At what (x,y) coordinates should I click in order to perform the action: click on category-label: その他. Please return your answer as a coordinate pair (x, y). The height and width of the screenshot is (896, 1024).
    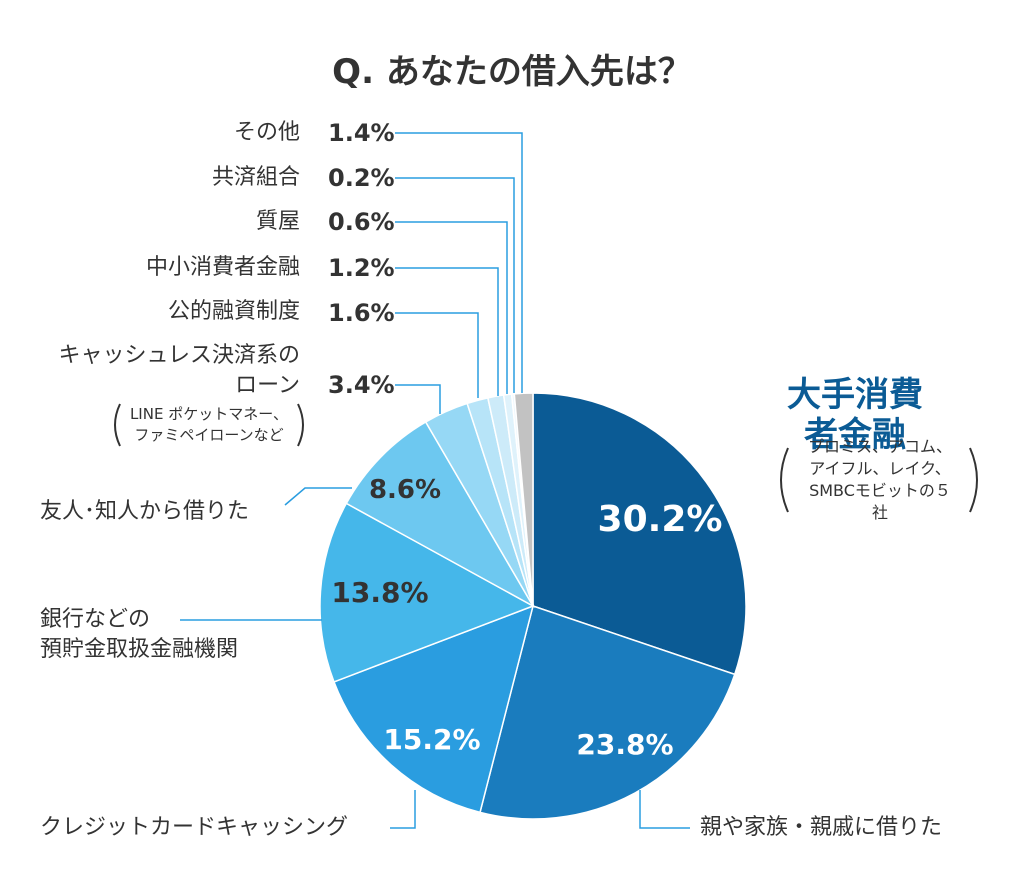
    Looking at the image, I should click on (266, 132).